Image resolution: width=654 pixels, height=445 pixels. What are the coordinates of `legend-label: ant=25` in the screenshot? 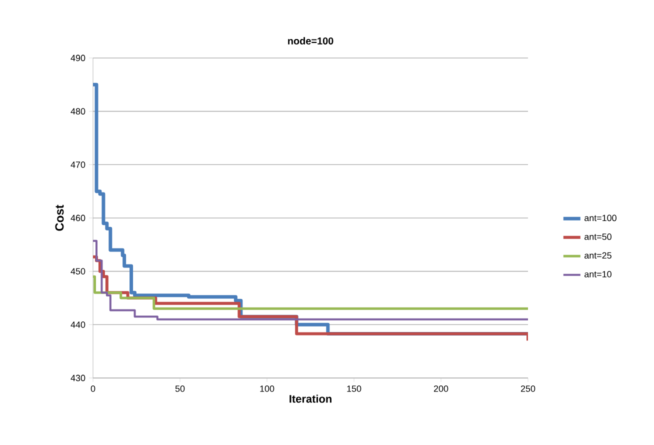 It's located at (598, 255).